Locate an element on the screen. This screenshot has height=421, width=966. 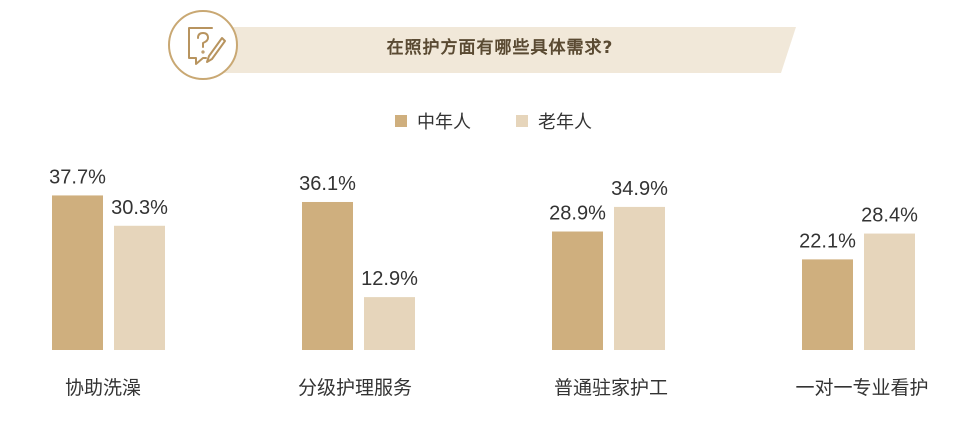
category-label-3: 一对一专业看护 is located at coordinates (861, 388).